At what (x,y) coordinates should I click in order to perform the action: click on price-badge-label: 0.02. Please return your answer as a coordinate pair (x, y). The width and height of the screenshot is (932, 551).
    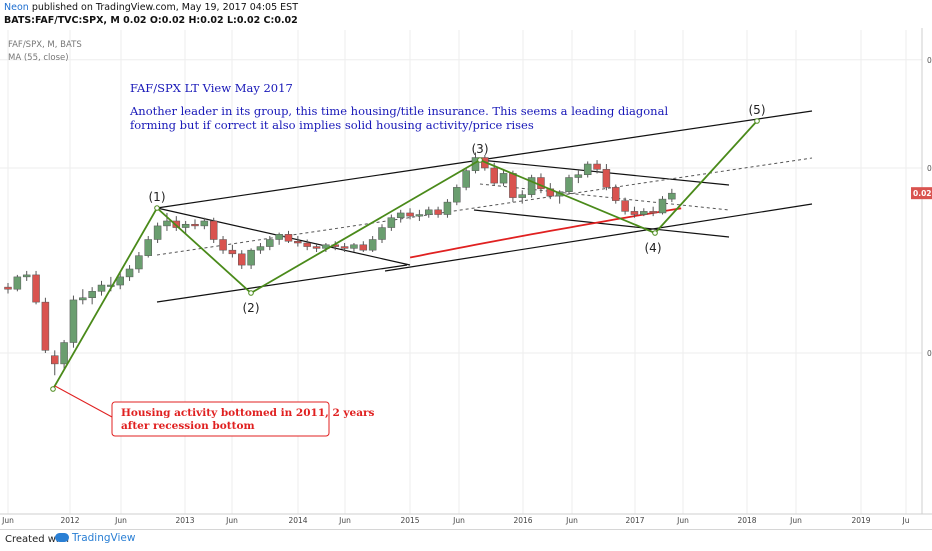
    Looking at the image, I should click on (922, 193).